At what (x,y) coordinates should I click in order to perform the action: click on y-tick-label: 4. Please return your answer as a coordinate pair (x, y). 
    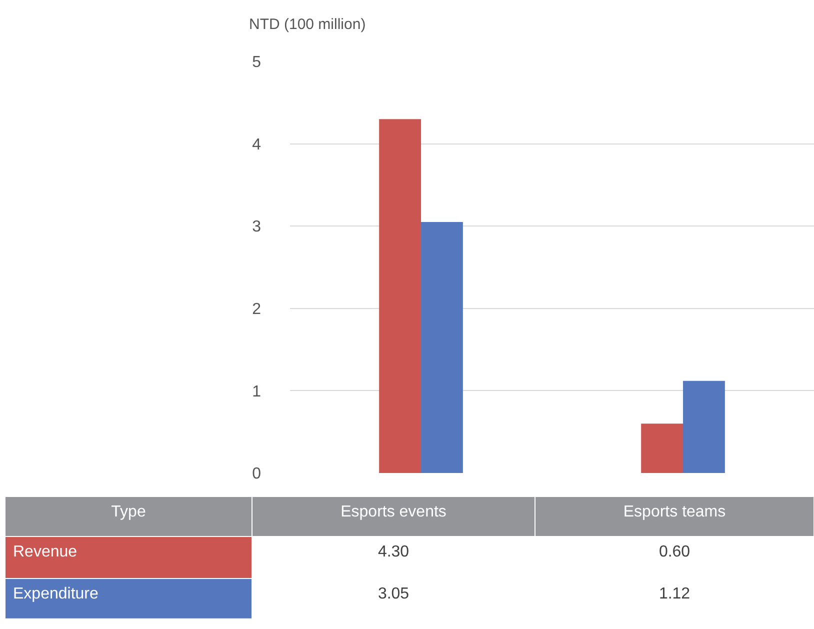
    Looking at the image, I should click on (257, 145).